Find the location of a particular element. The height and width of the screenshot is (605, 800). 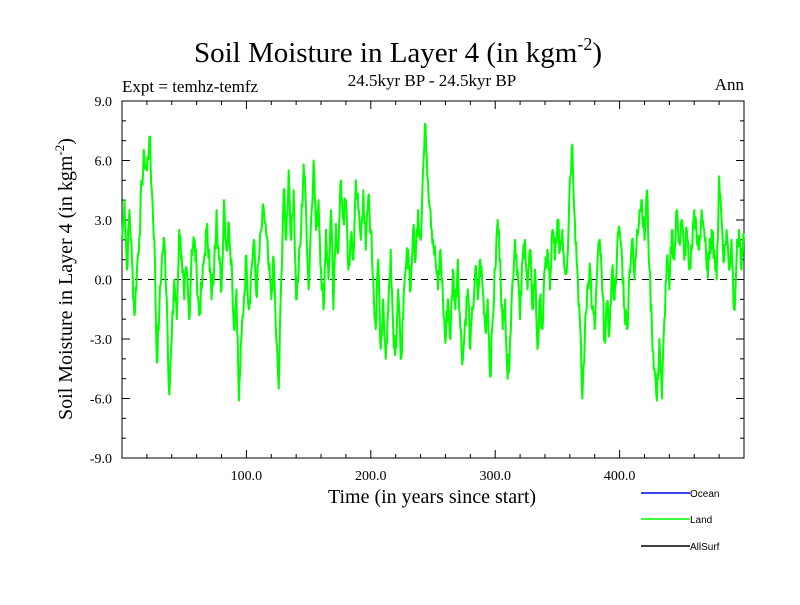

y-tick-label: 3.0 is located at coordinates (104, 221).